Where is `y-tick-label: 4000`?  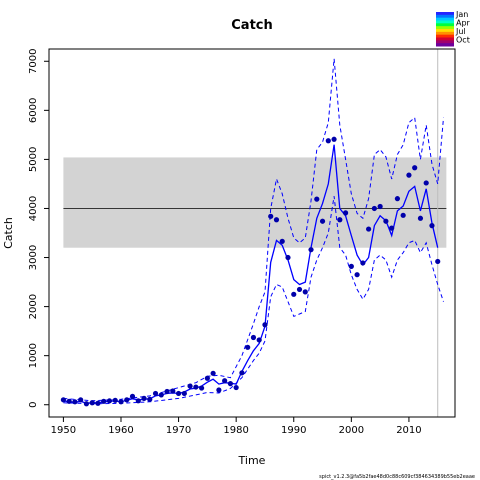
y-tick-label: 4000 is located at coordinates (33, 208).